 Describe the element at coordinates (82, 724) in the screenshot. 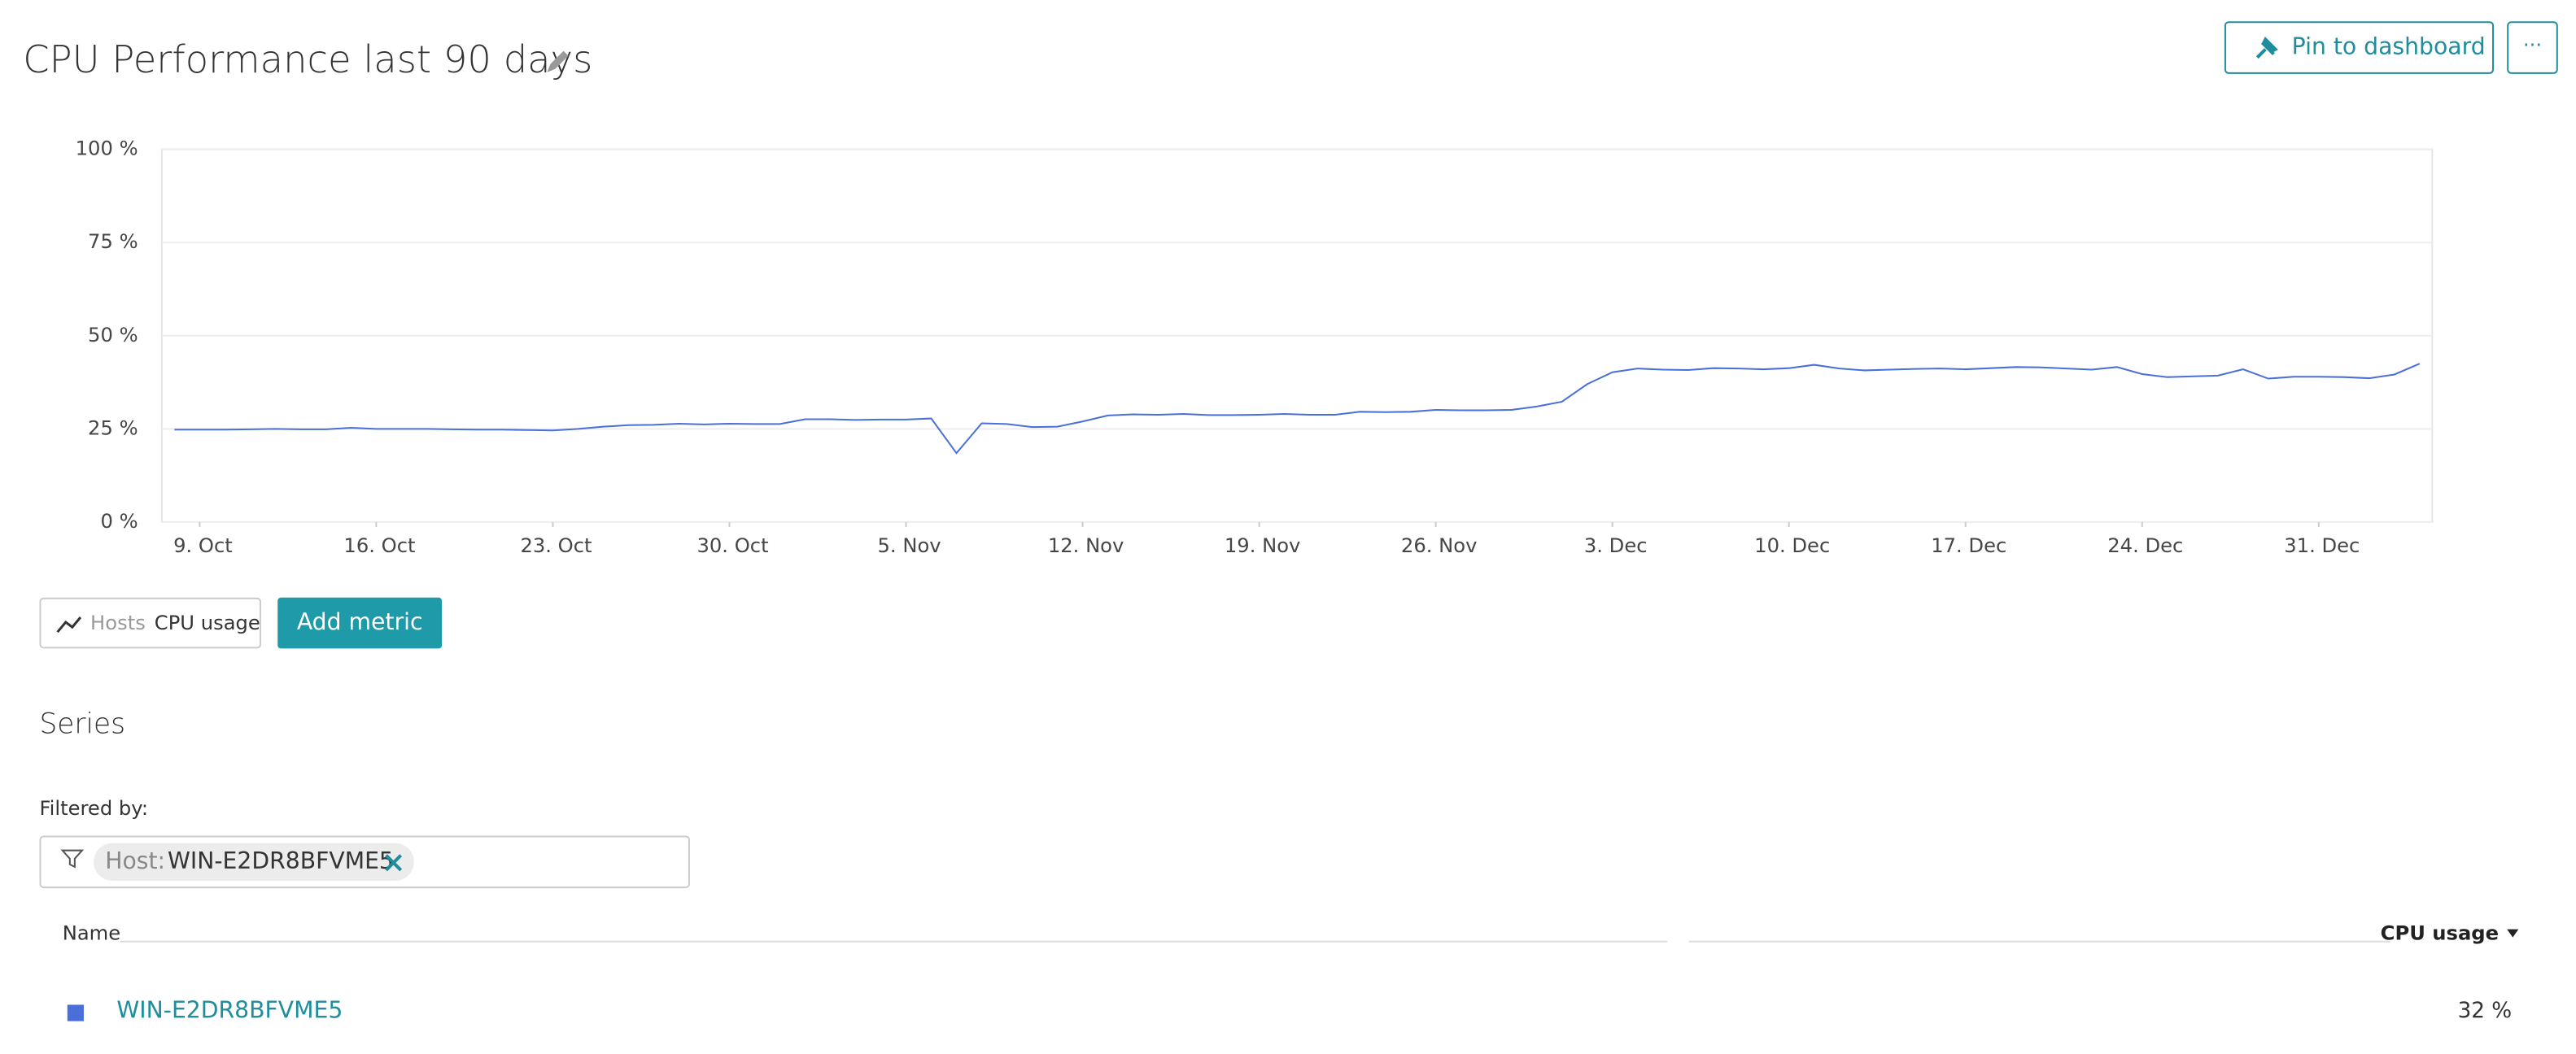

I see `series-title: Series` at that location.